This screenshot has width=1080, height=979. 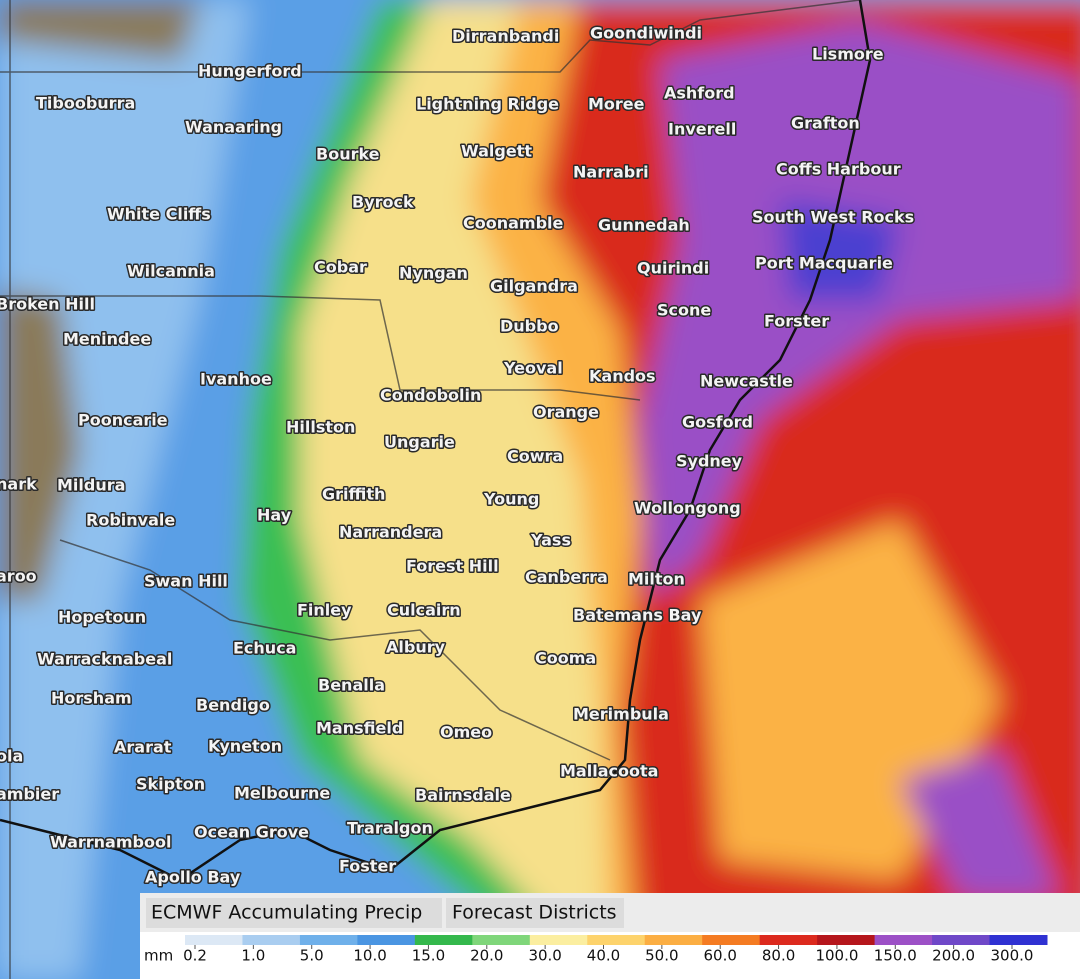 What do you see at coordinates (513, 223) in the screenshot?
I see `place-label: Coonamble` at bounding box center [513, 223].